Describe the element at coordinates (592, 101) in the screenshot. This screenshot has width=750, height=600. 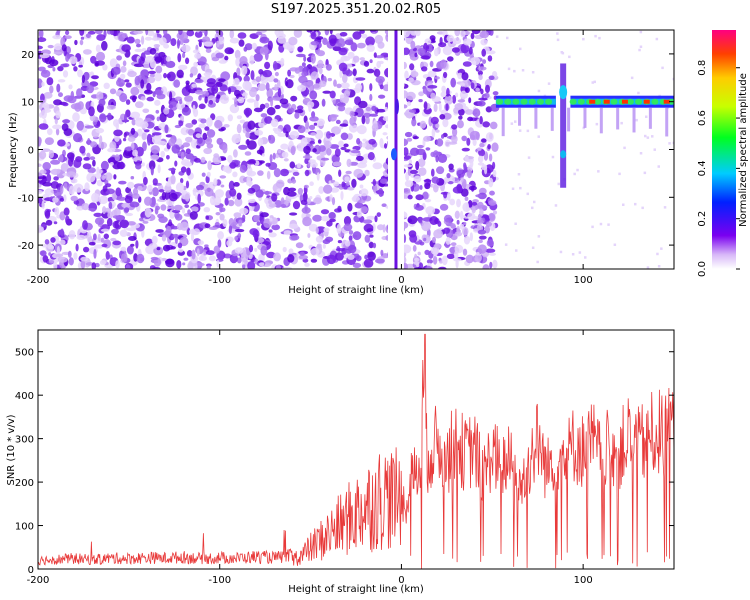
I see `tone-peak-marker` at that location.